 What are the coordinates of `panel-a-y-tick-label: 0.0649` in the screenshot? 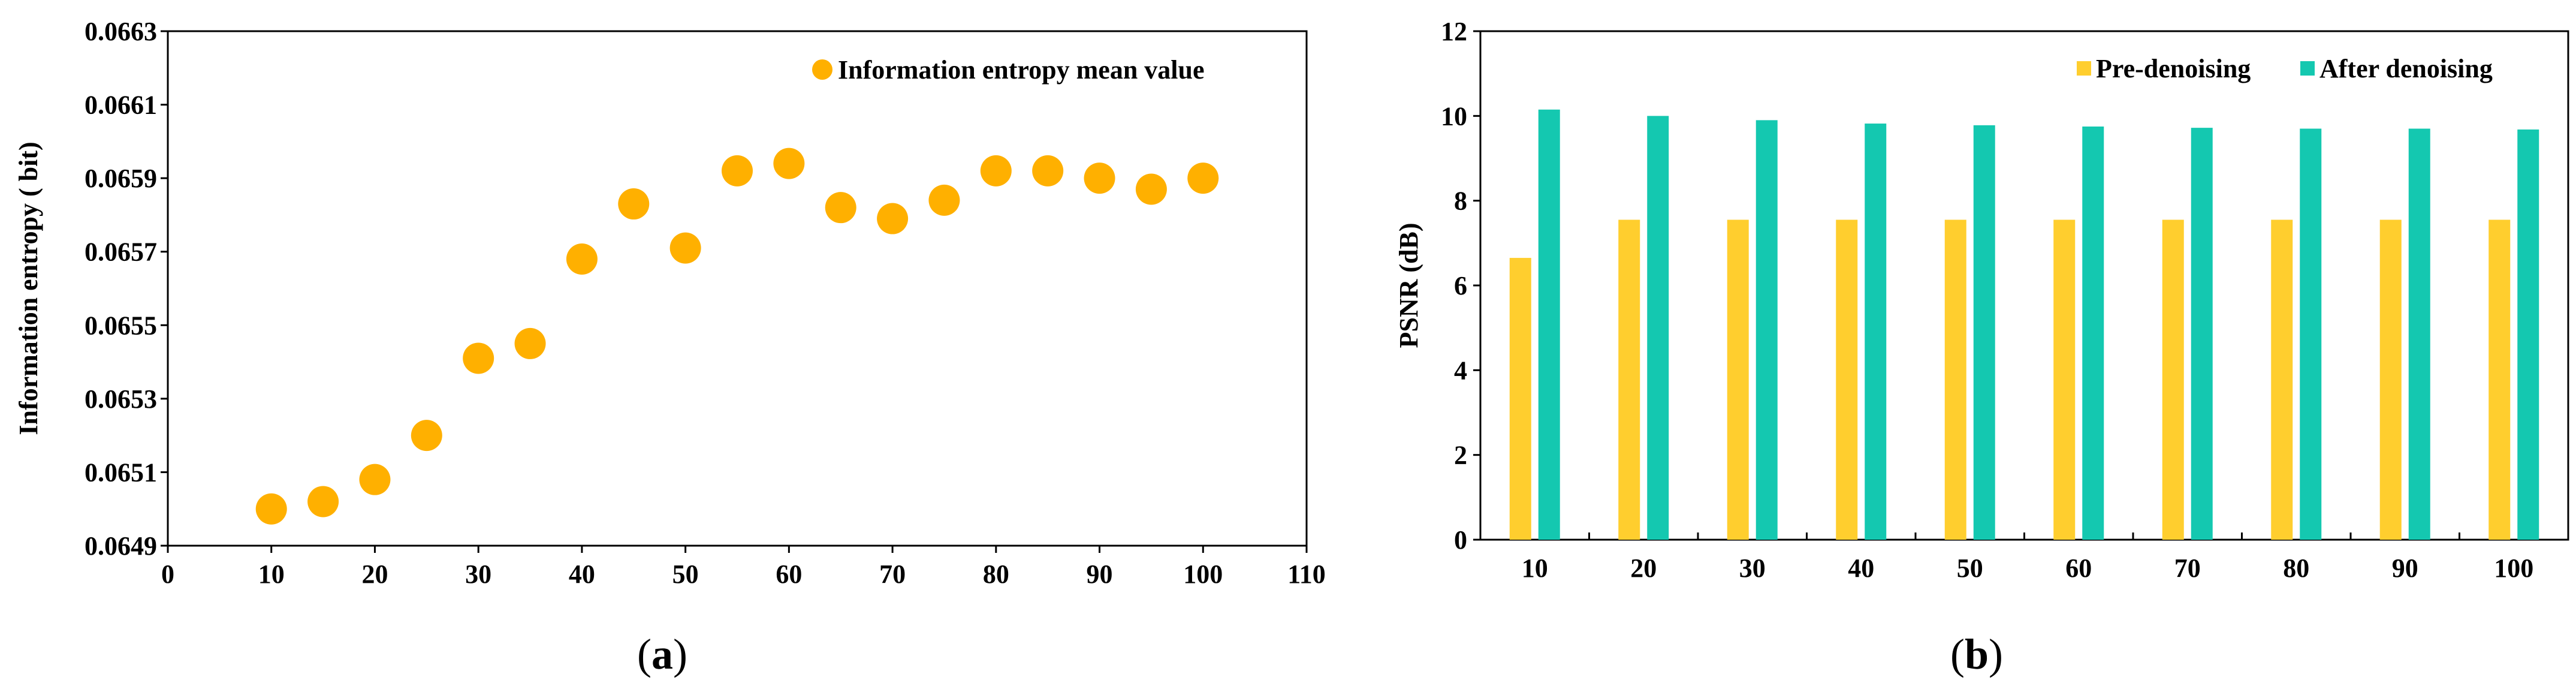 It's located at (121, 546).